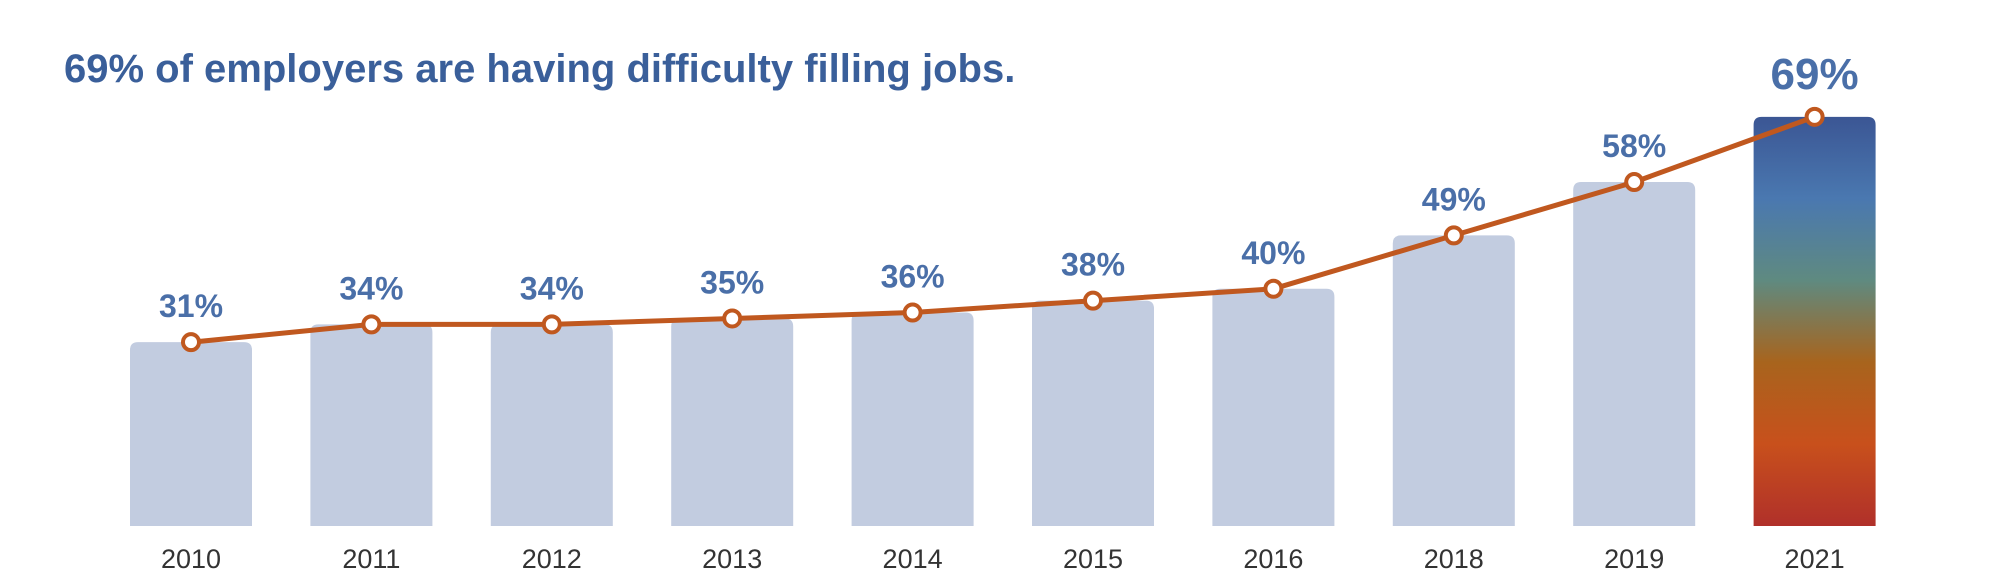 The image size is (2000, 588). Describe the element at coordinates (1093, 300) in the screenshot. I see `line-point-2015` at that location.